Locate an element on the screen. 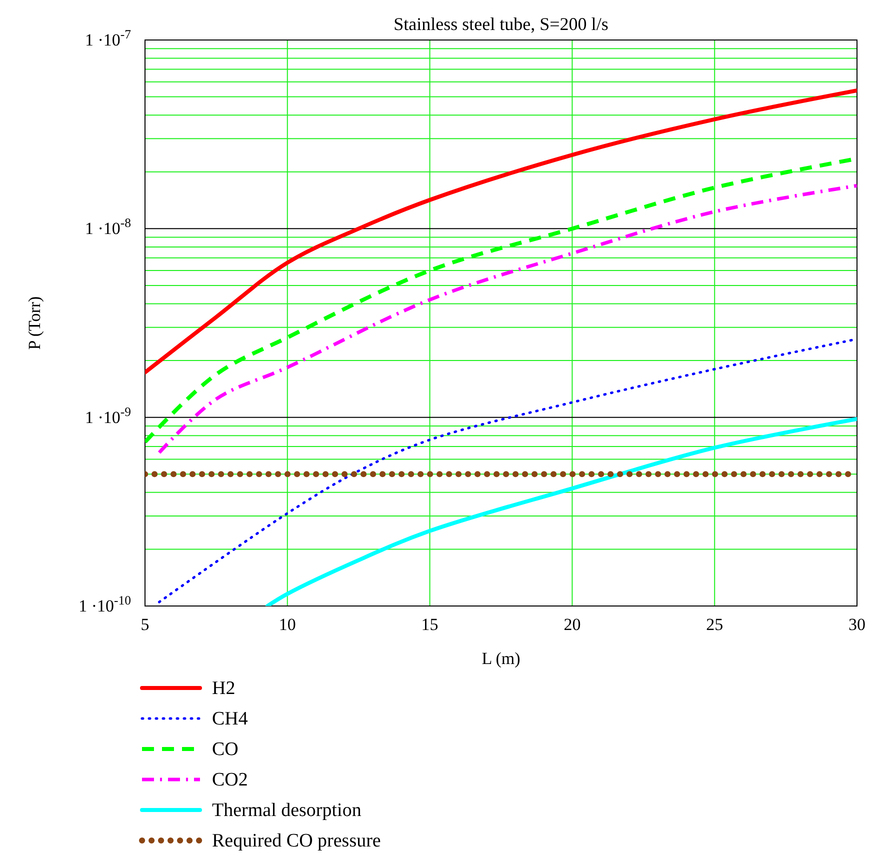 The image size is (872, 856). x-tick-label: 25 is located at coordinates (715, 624).